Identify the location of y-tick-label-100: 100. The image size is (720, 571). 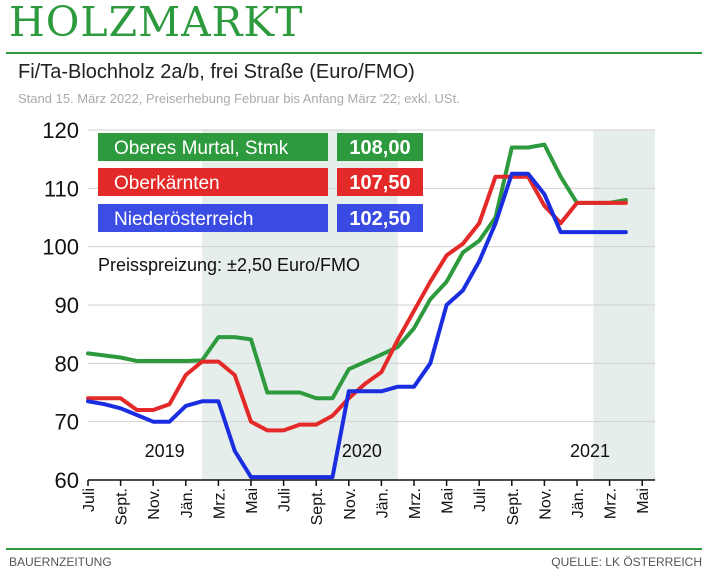
(60, 247).